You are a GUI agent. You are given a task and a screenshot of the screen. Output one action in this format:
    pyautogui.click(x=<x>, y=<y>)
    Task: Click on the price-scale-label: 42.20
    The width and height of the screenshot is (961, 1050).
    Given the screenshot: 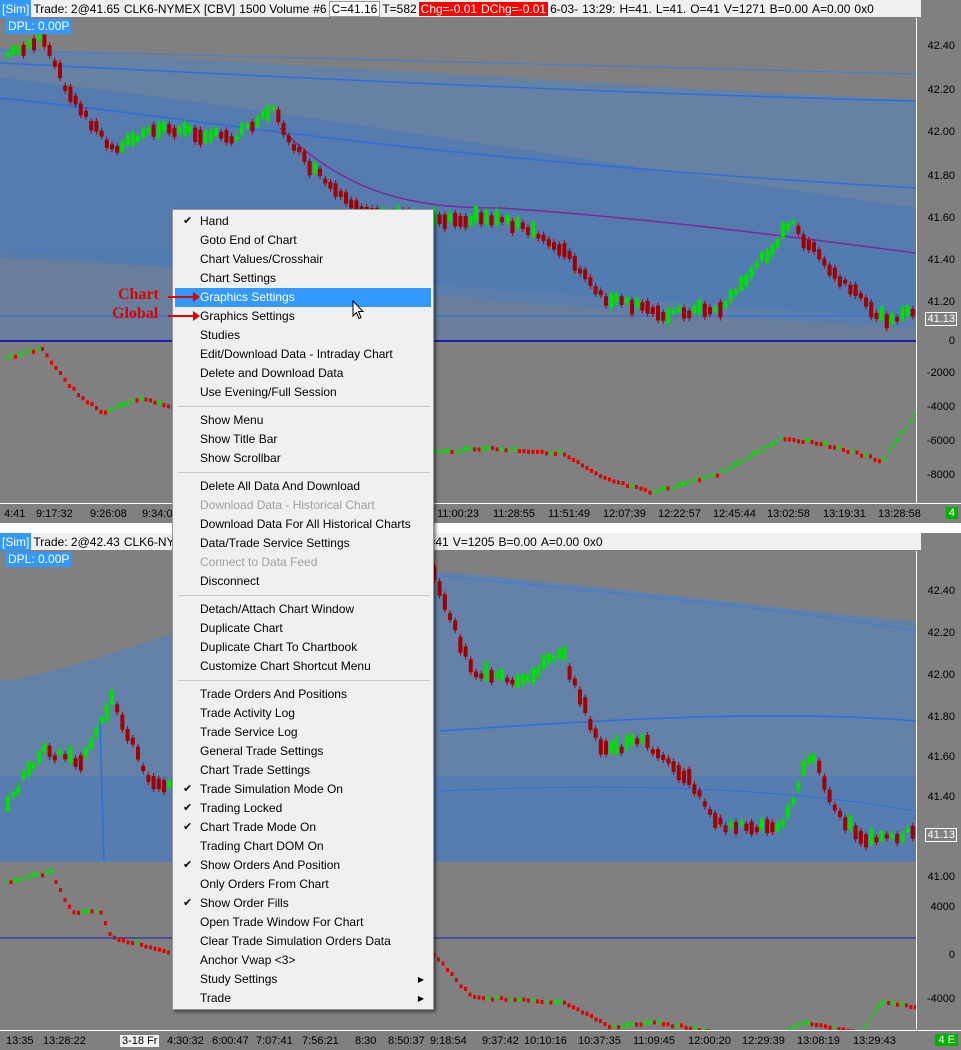 What is the action you would take?
    pyautogui.click(x=941, y=90)
    